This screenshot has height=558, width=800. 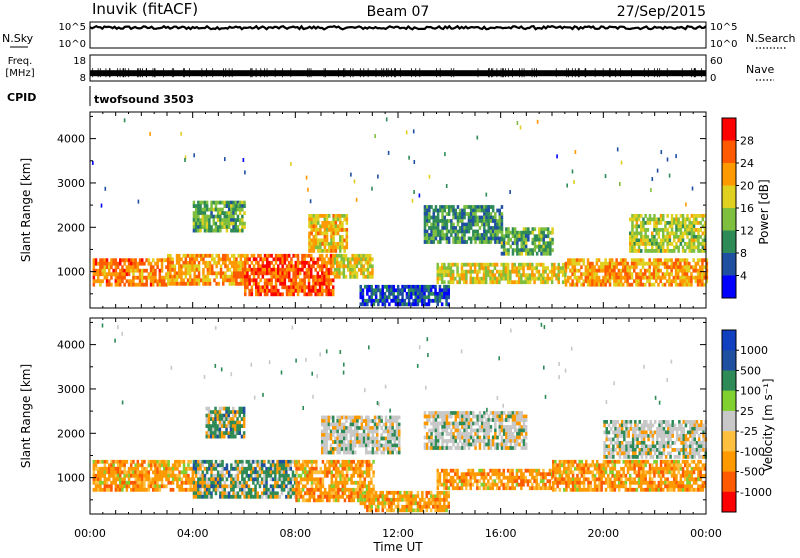 I want to click on beam-label: Beam 07, so click(x=398, y=12).